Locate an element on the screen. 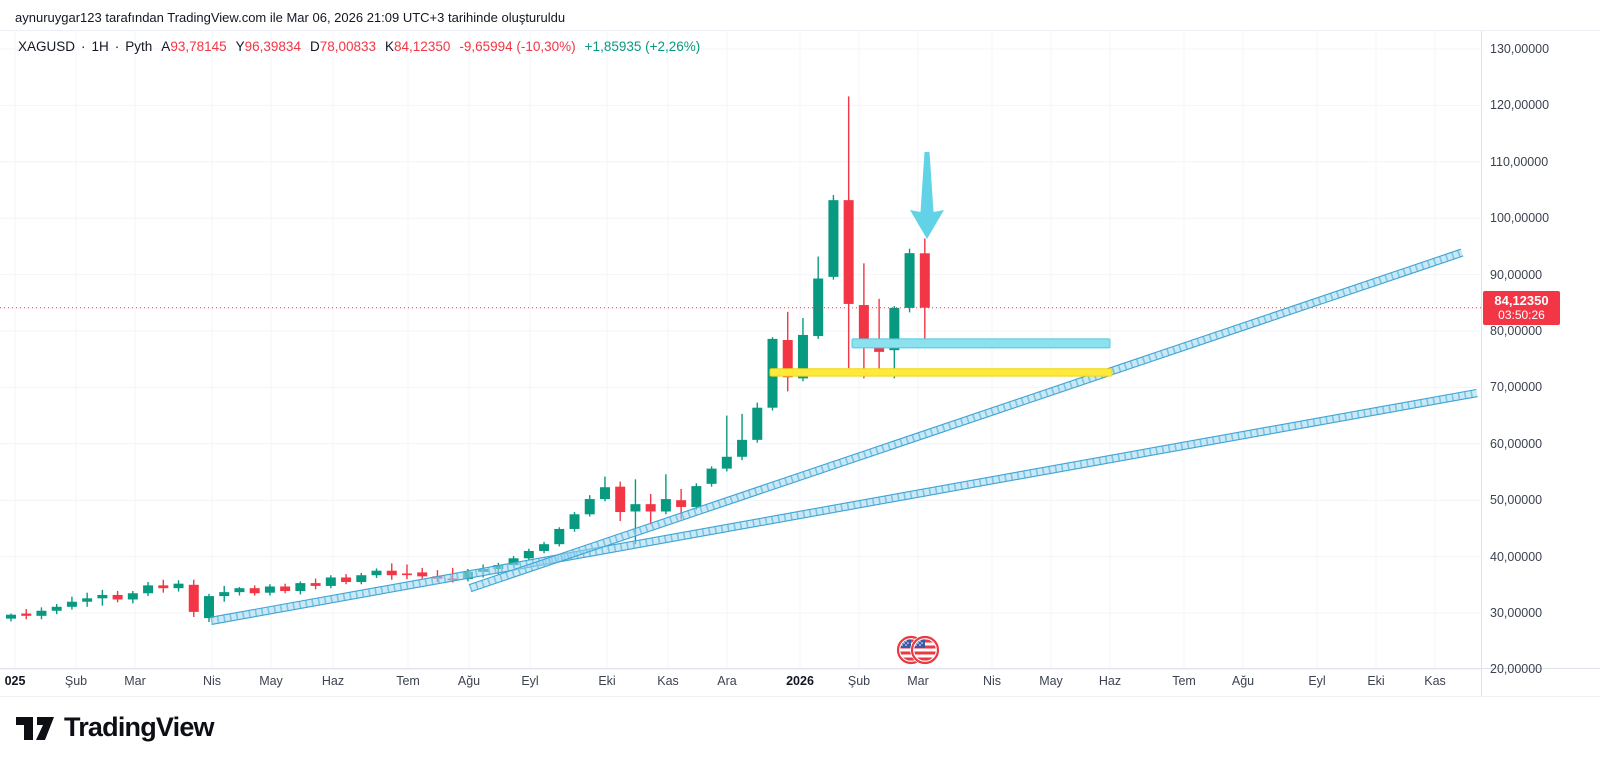 This screenshot has height=776, width=1600. x-axis-label: 2026 is located at coordinates (800, 681).